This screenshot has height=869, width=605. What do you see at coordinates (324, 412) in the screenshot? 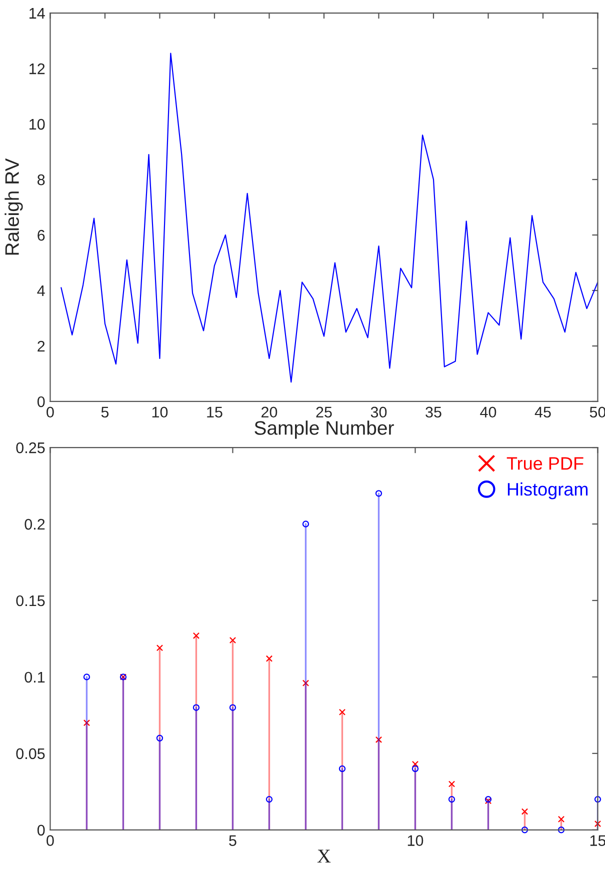
I see `x-tick-label: 25` at bounding box center [324, 412].